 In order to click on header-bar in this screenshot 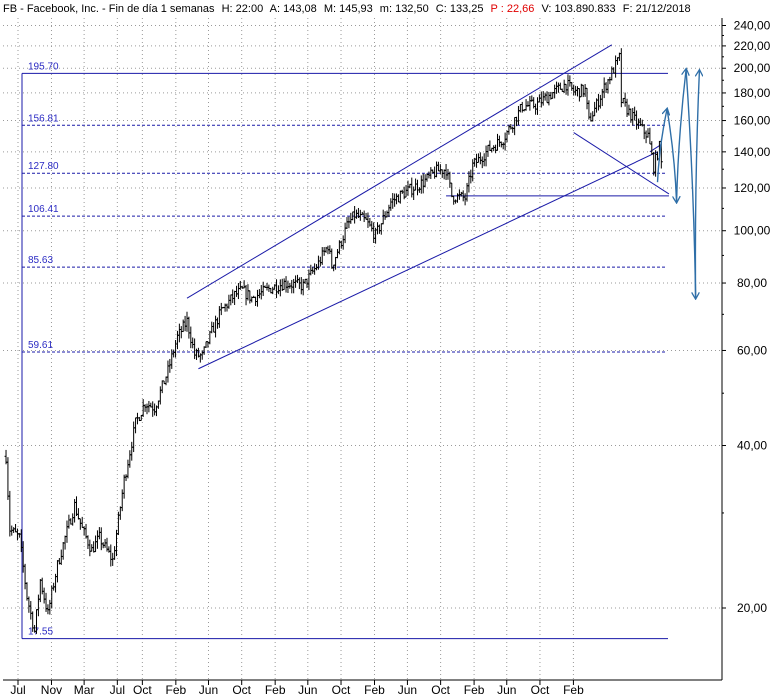, I will do `click(386, 9)`.